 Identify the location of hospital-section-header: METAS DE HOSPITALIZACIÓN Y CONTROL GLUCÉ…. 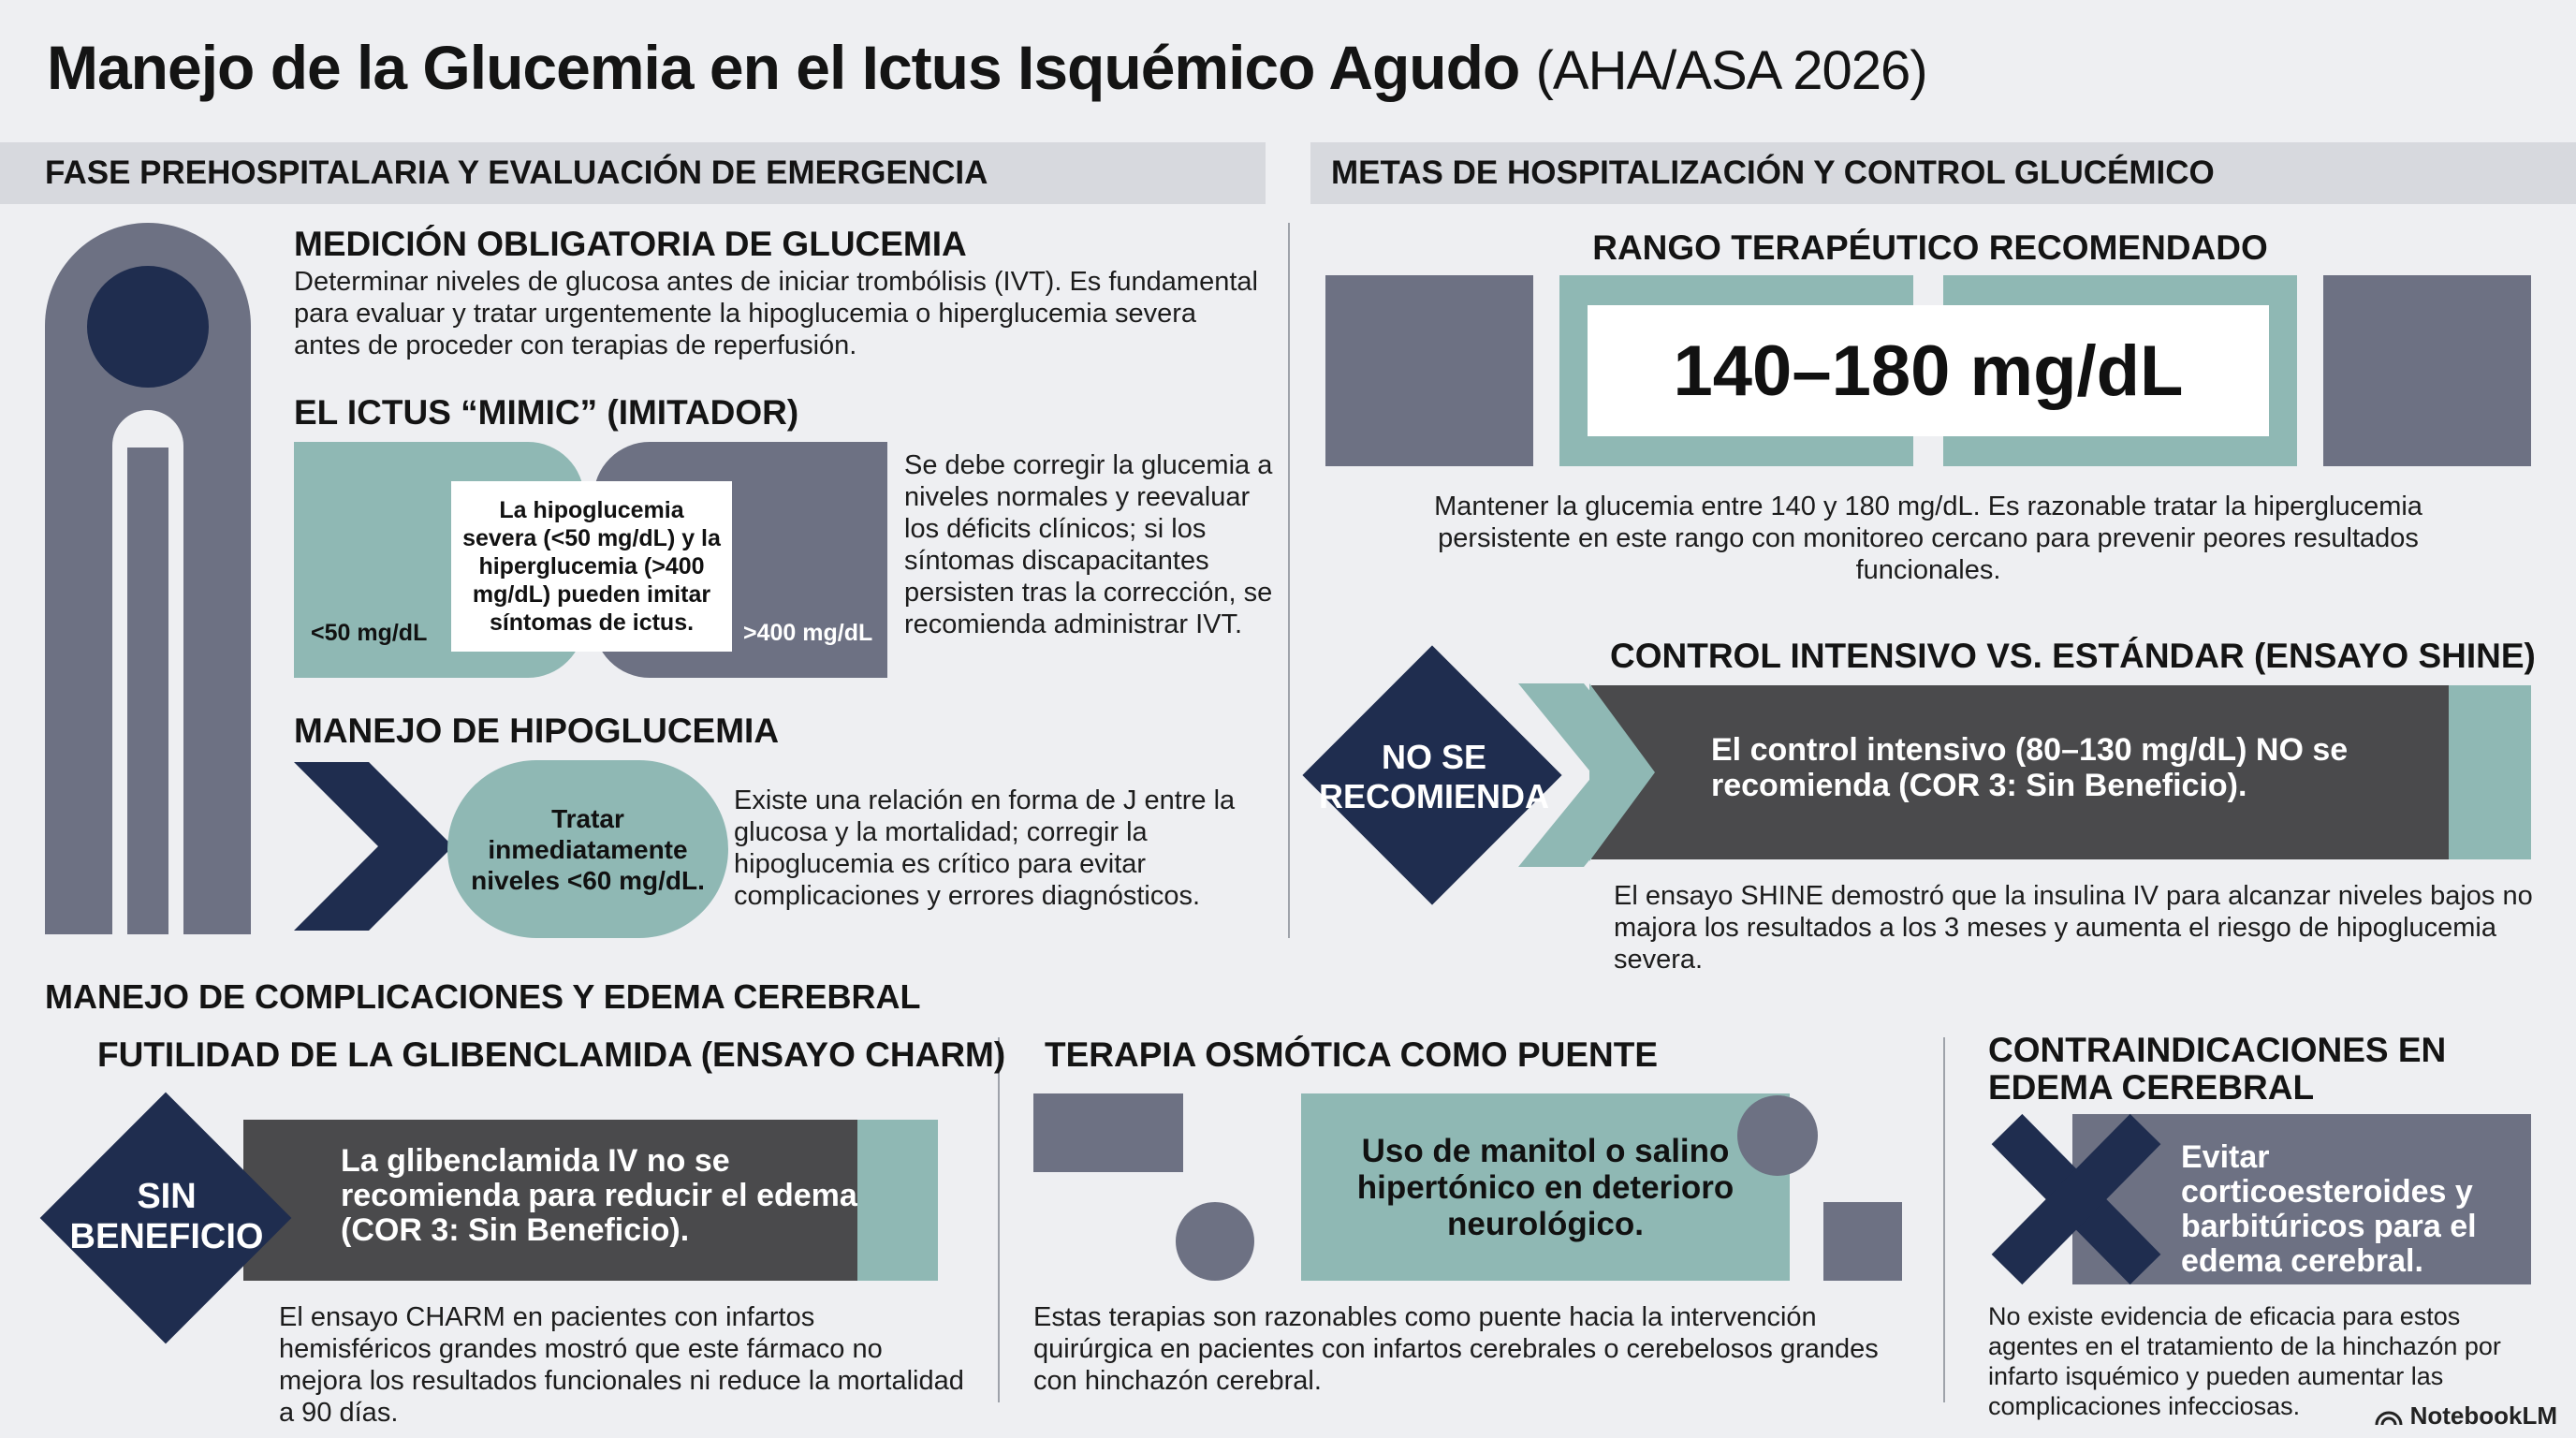
(1943, 173).